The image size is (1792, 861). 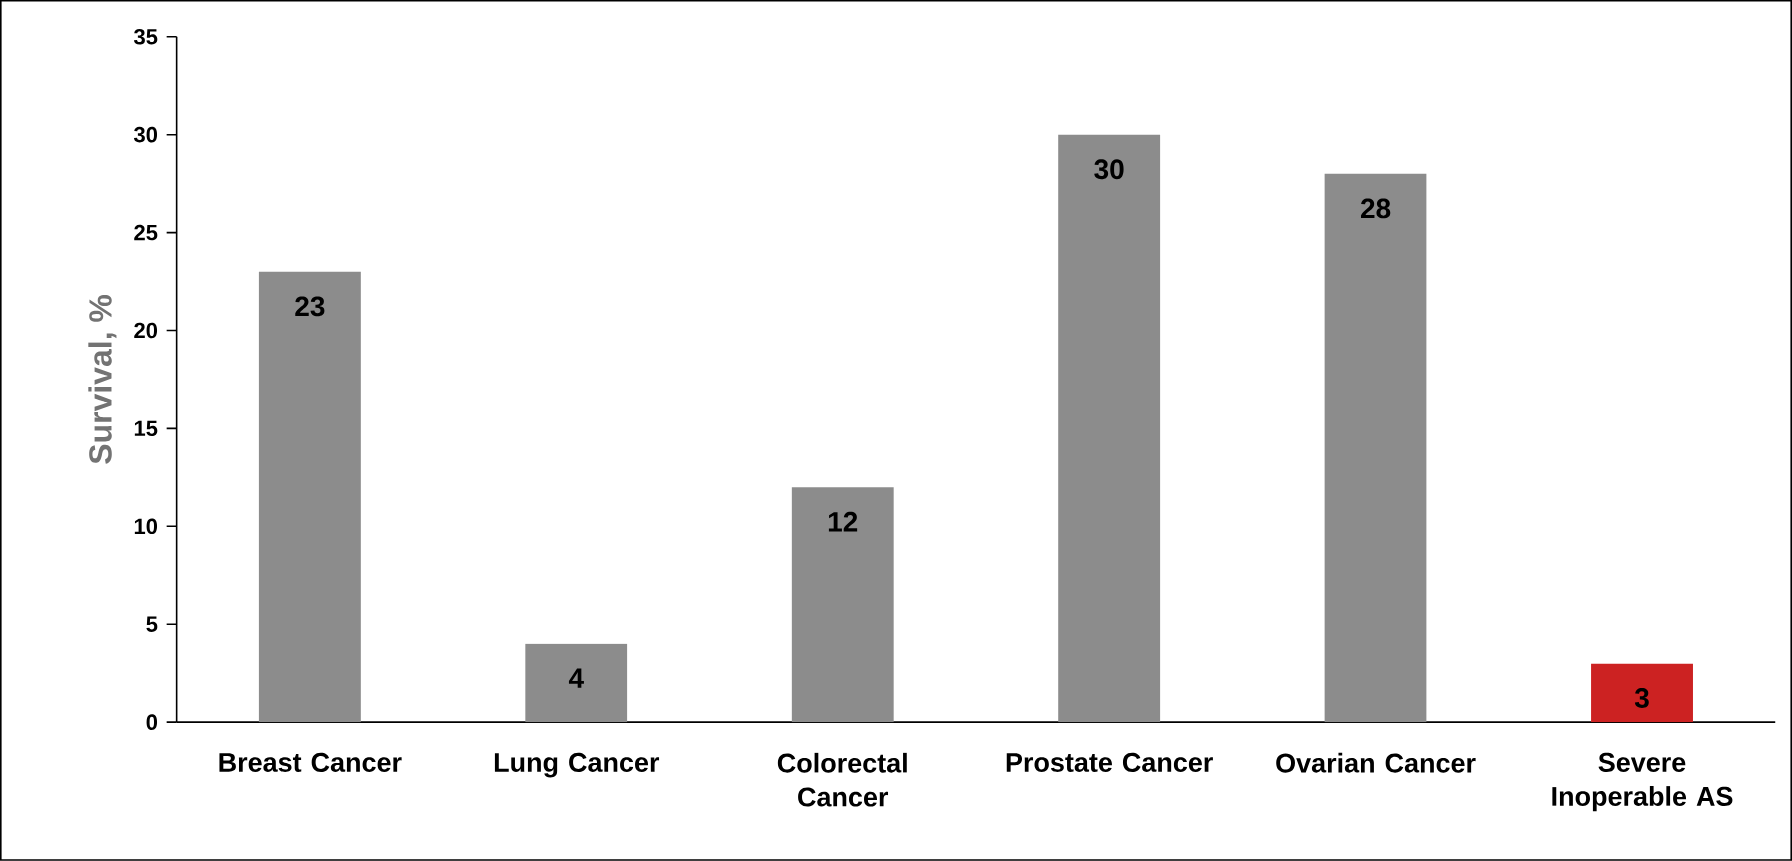 I want to click on data-label: 3, so click(x=1641, y=698).